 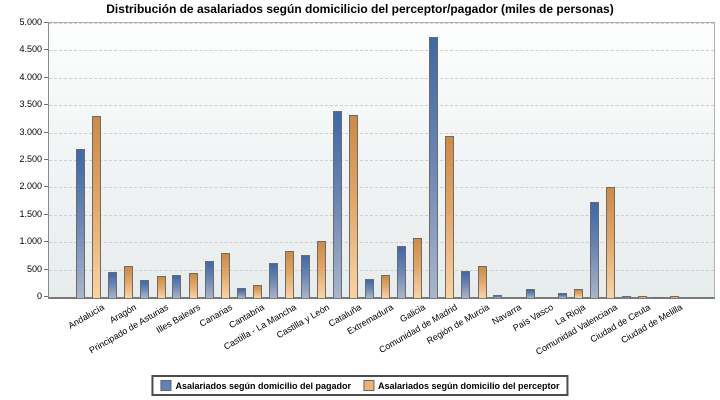 What do you see at coordinates (30, 186) in the screenshot?
I see `y-tick-label: 2.000` at bounding box center [30, 186].